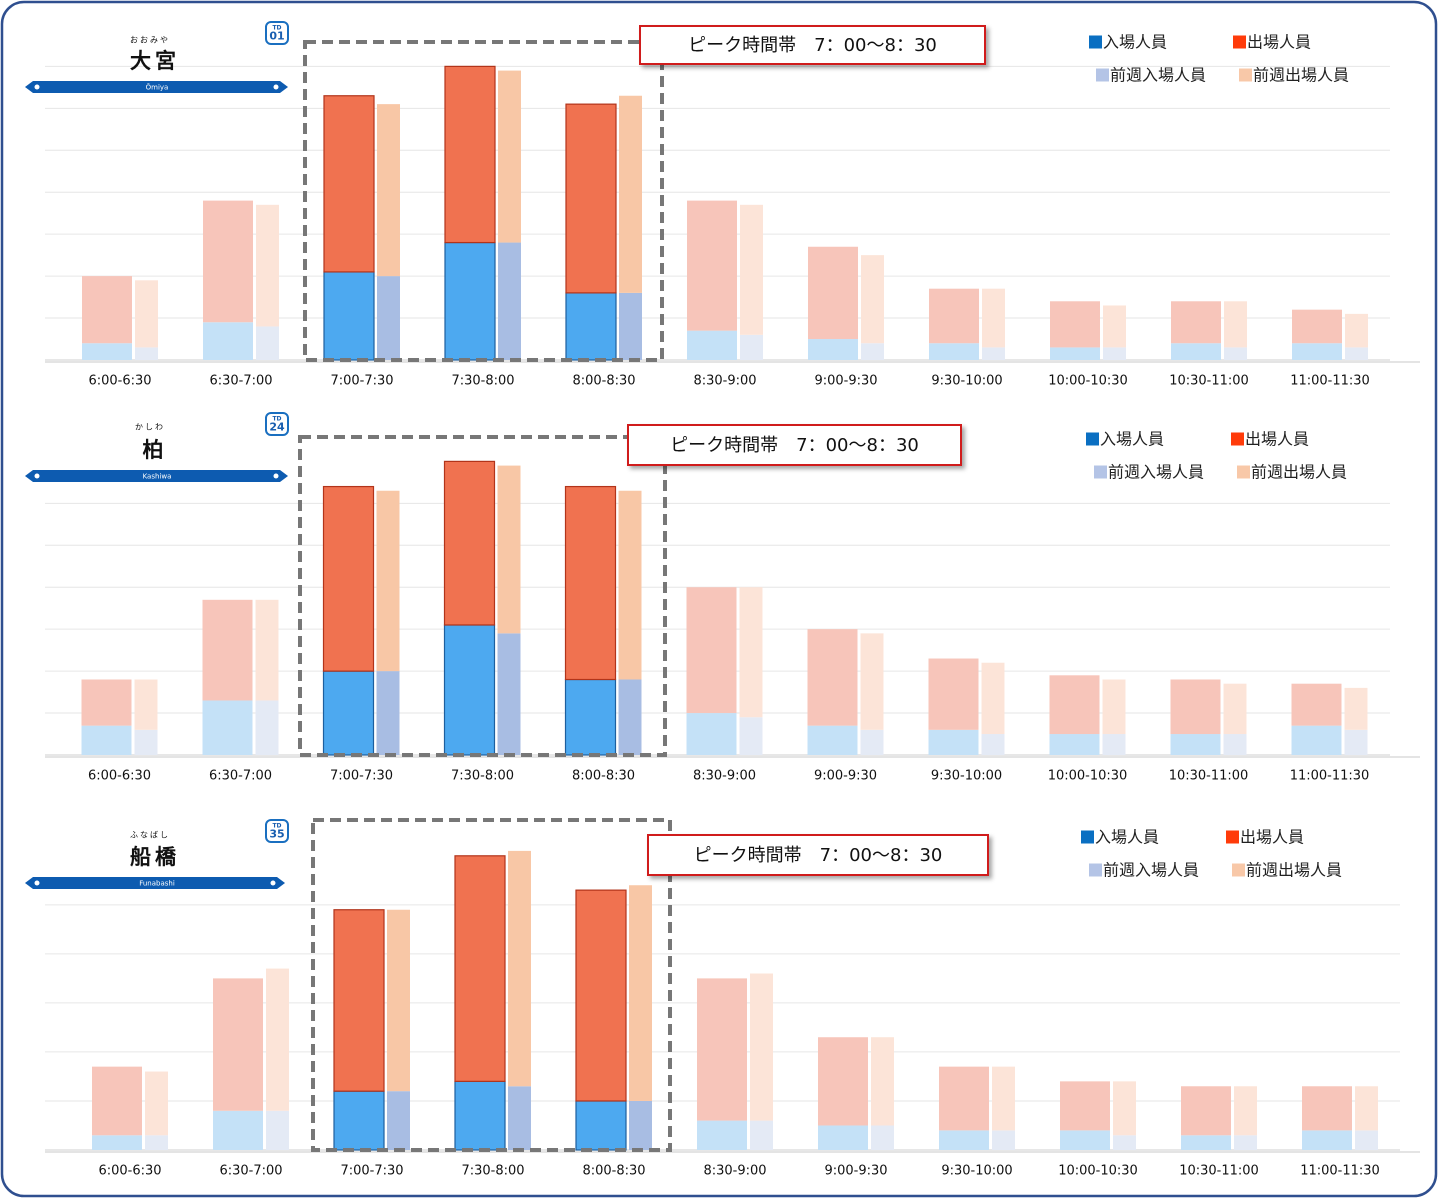 The height and width of the screenshot is (1200, 1440). I want to click on station-kana: おおみや, so click(150, 40).